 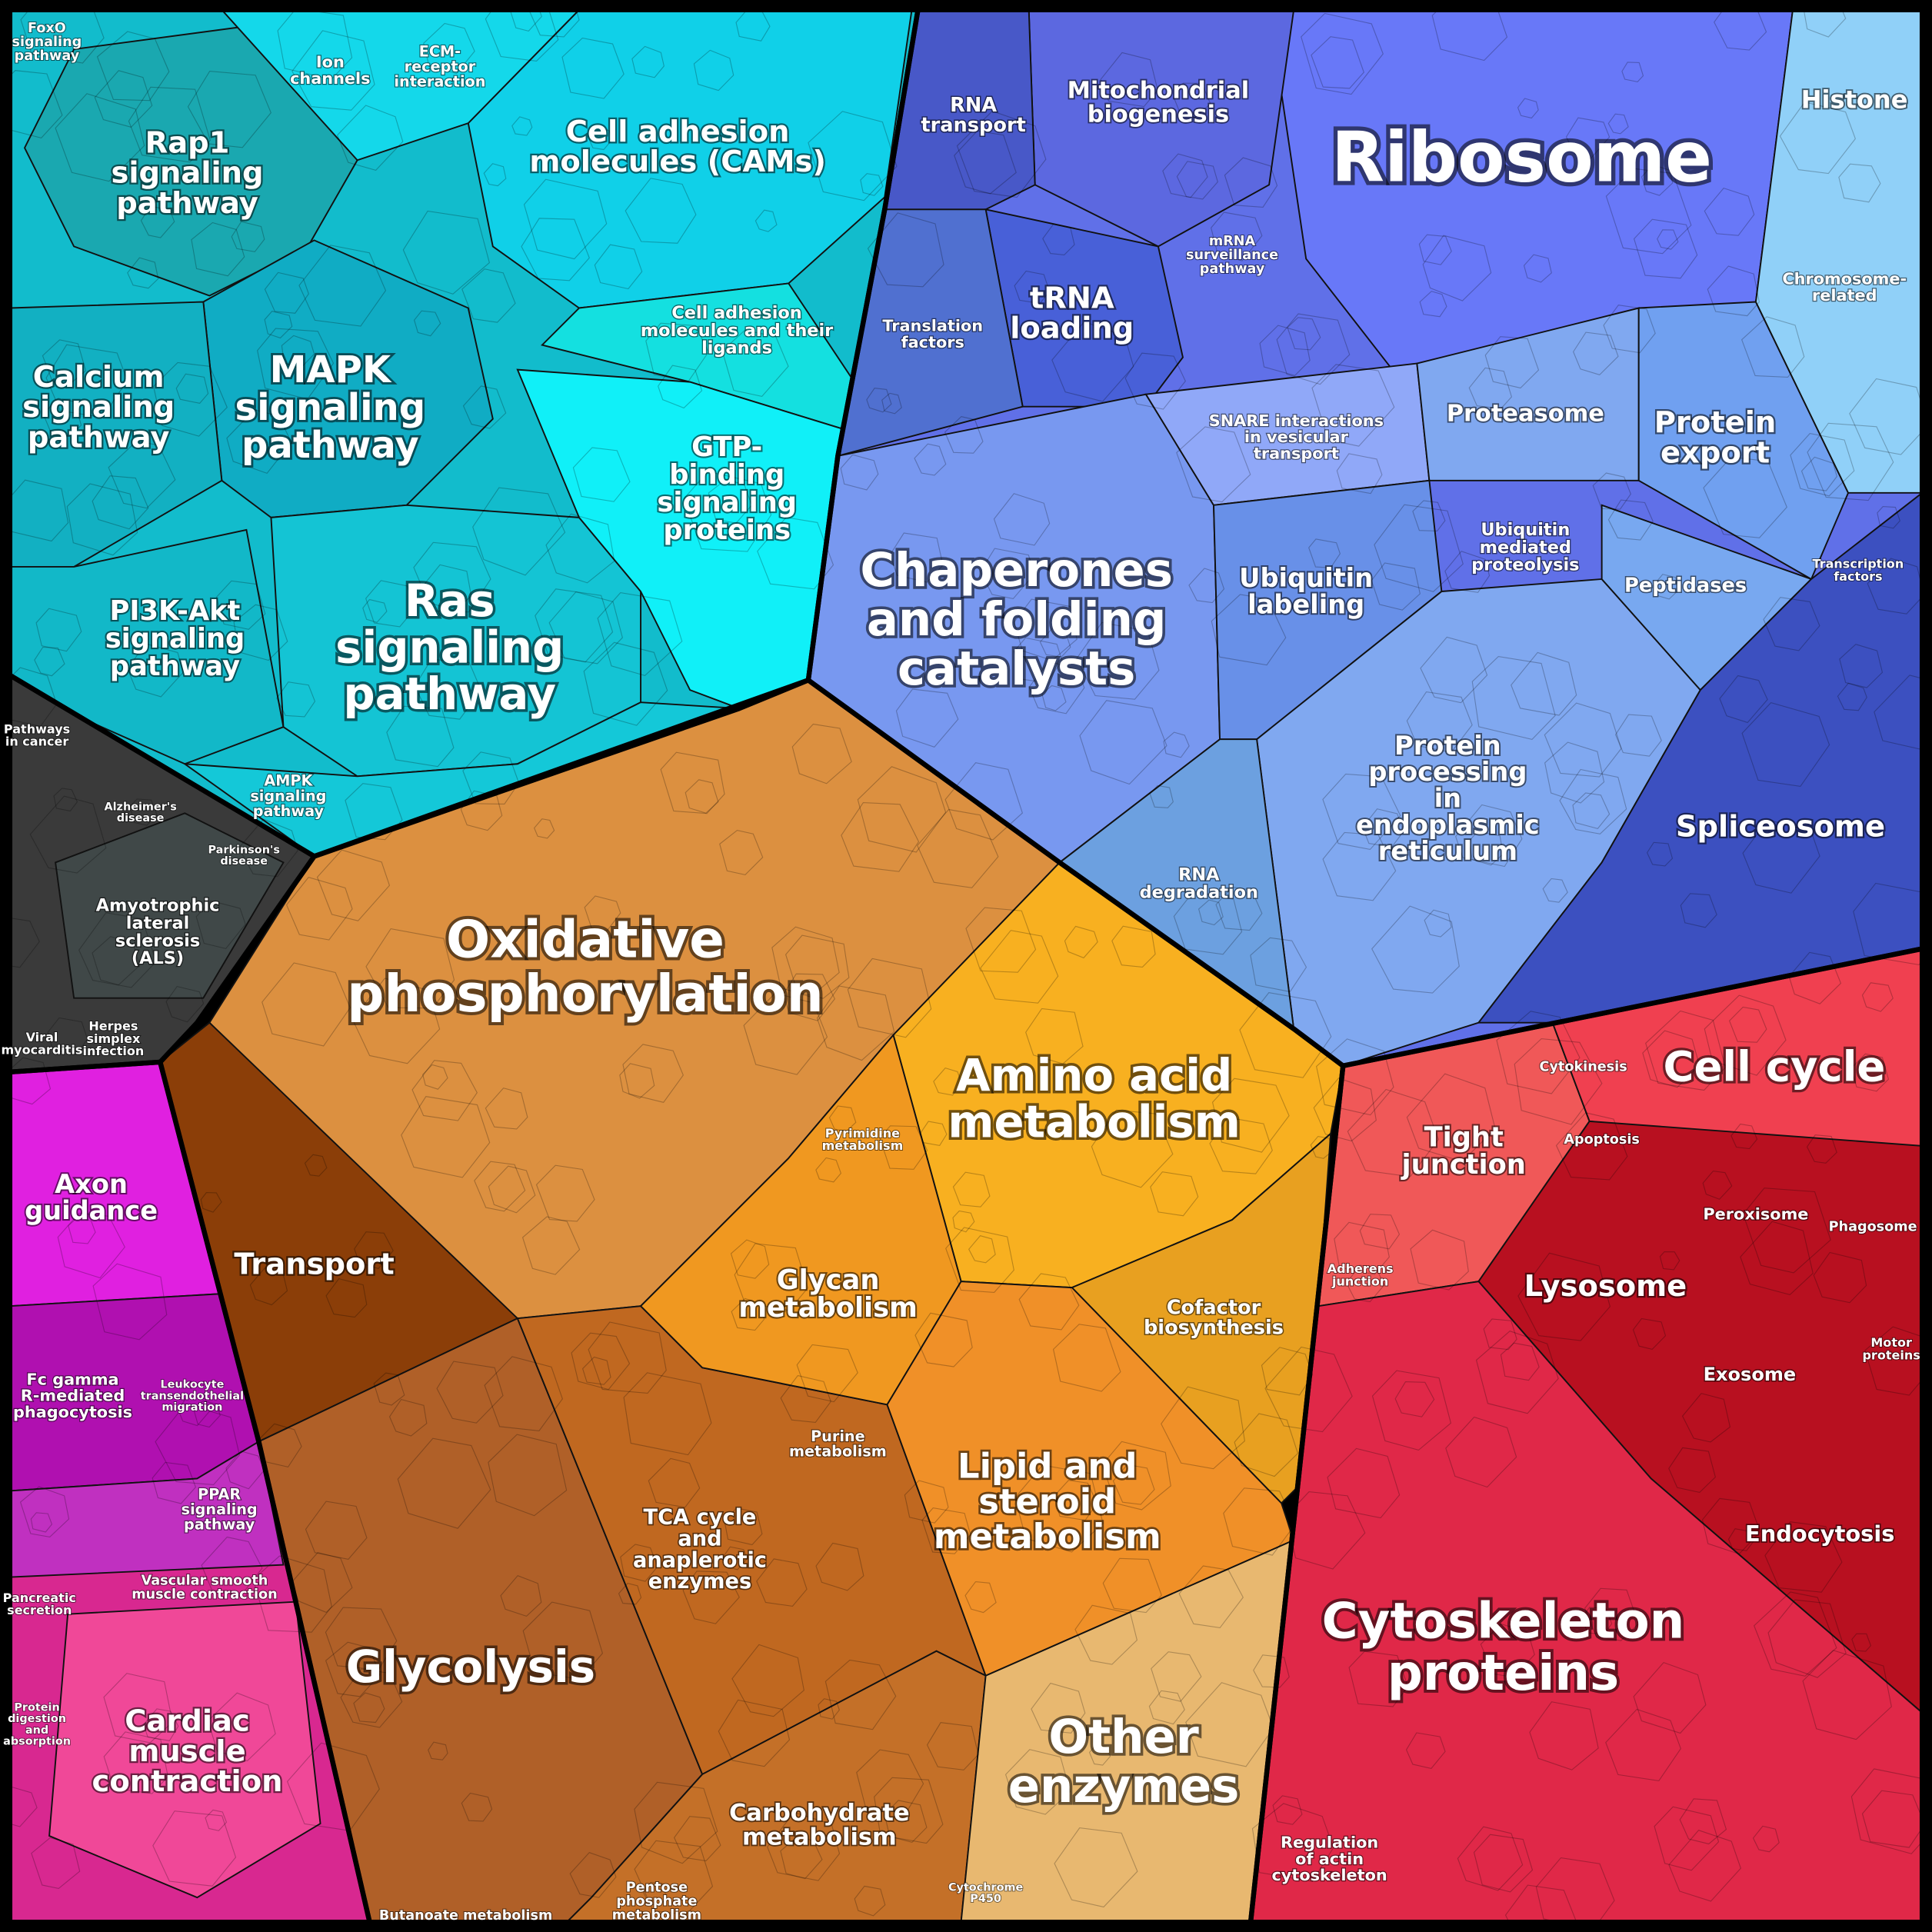 I want to click on label-line: Purine, so click(x=838, y=1435).